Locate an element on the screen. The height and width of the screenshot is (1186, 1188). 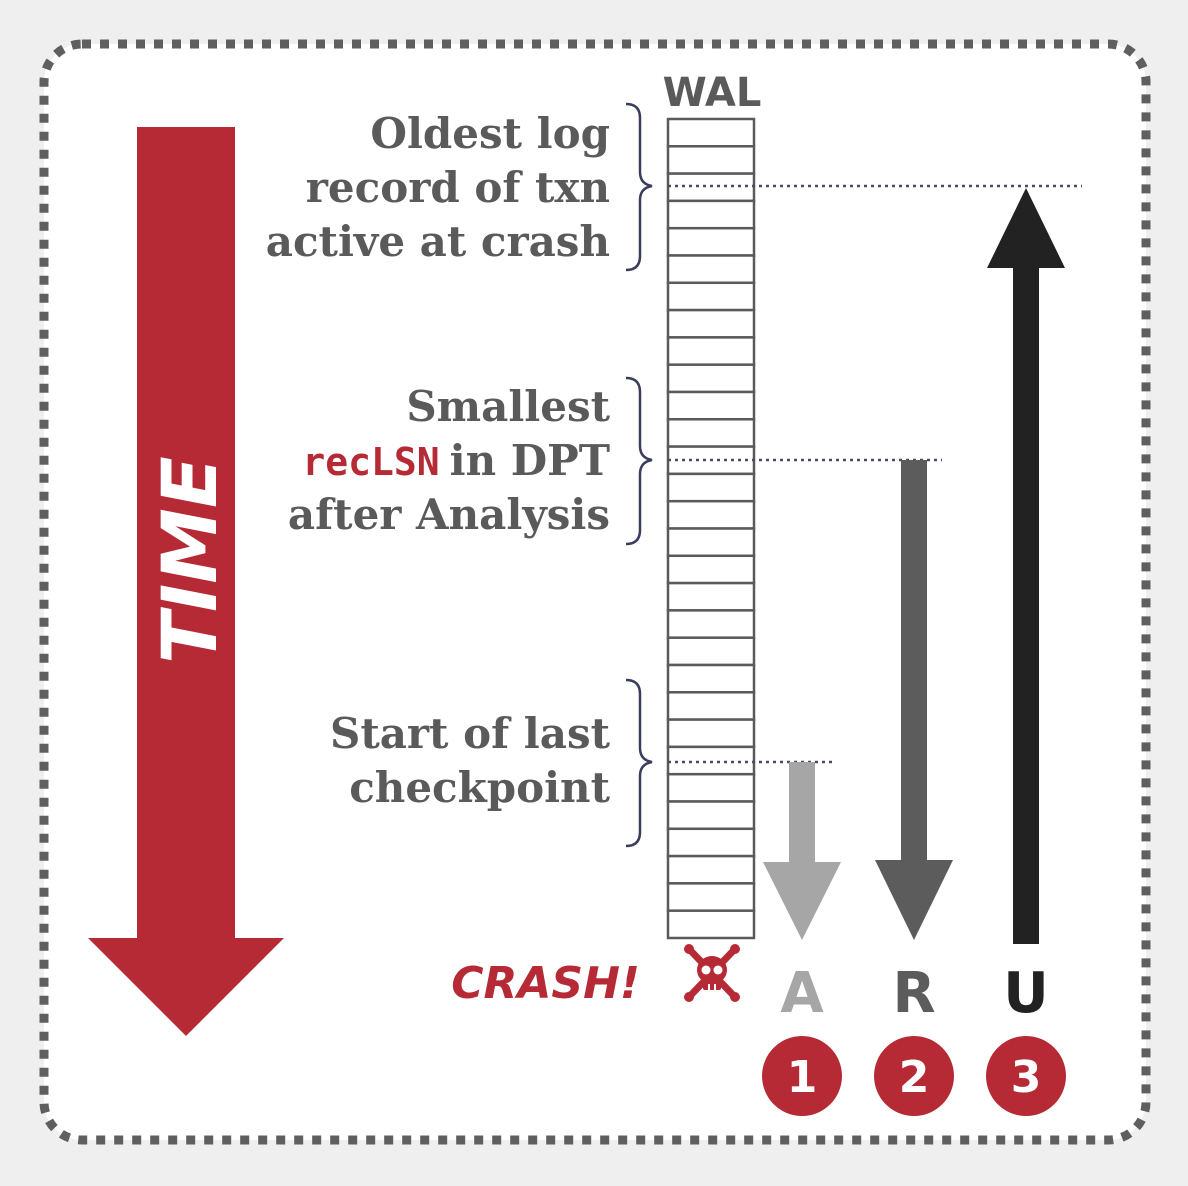
skull-crossbones-icon is located at coordinates (712, 973).